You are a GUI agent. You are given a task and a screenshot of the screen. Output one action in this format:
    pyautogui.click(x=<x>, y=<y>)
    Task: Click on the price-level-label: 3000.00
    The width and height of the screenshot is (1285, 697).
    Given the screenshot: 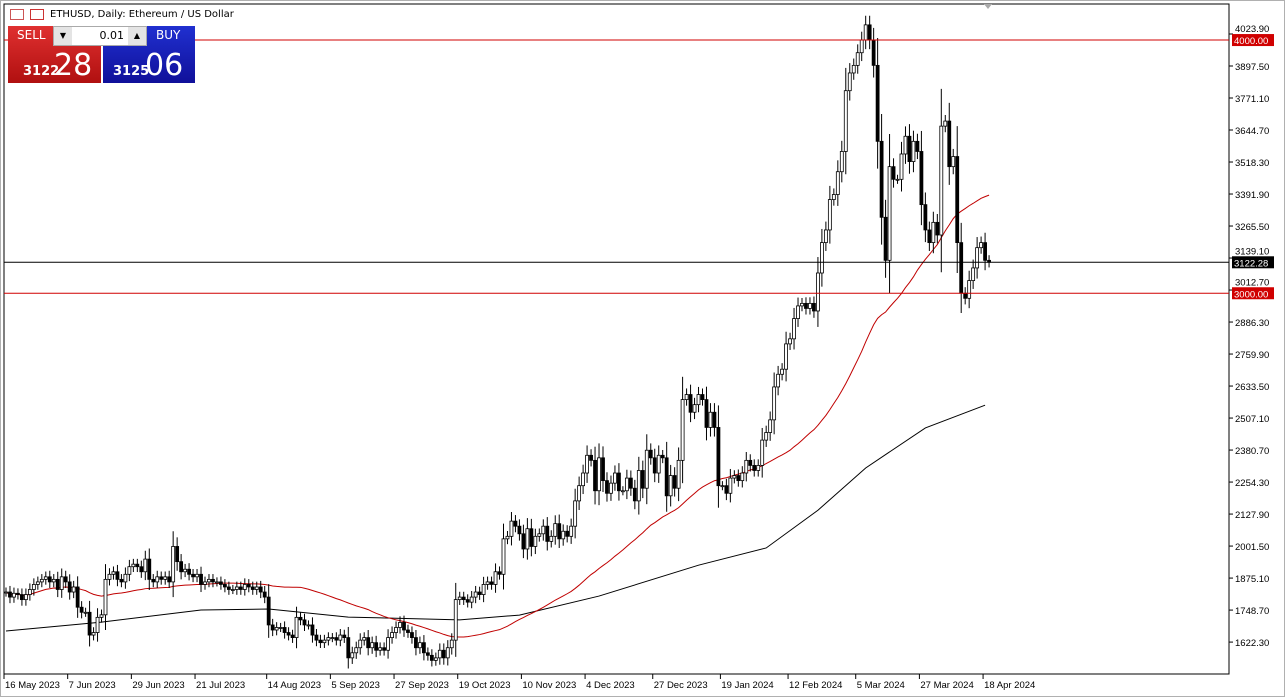 What is the action you would take?
    pyautogui.click(x=1251, y=294)
    